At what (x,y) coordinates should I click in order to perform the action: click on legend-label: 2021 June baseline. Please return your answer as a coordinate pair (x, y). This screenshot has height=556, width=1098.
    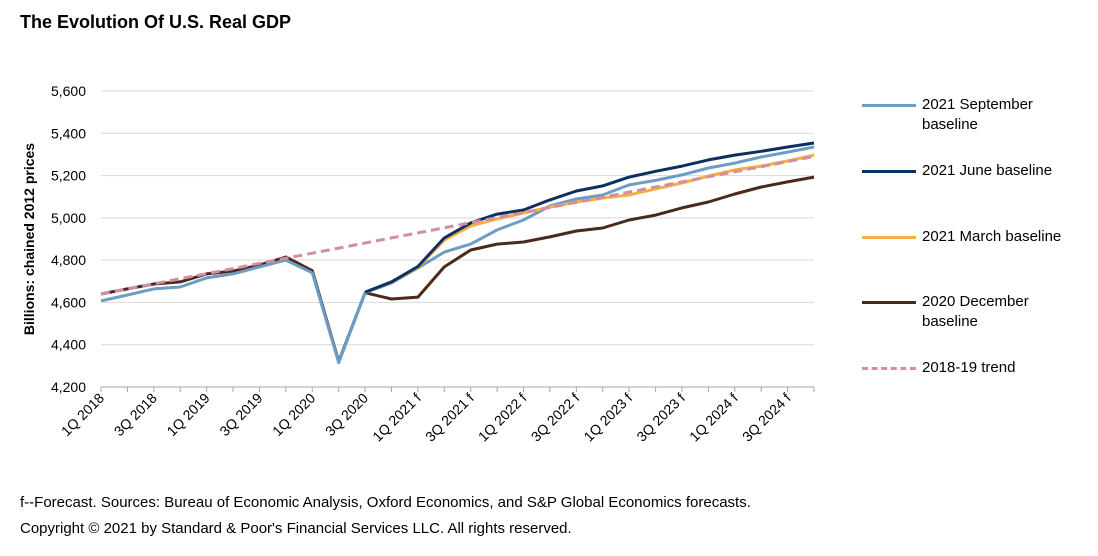
    Looking at the image, I should click on (987, 170).